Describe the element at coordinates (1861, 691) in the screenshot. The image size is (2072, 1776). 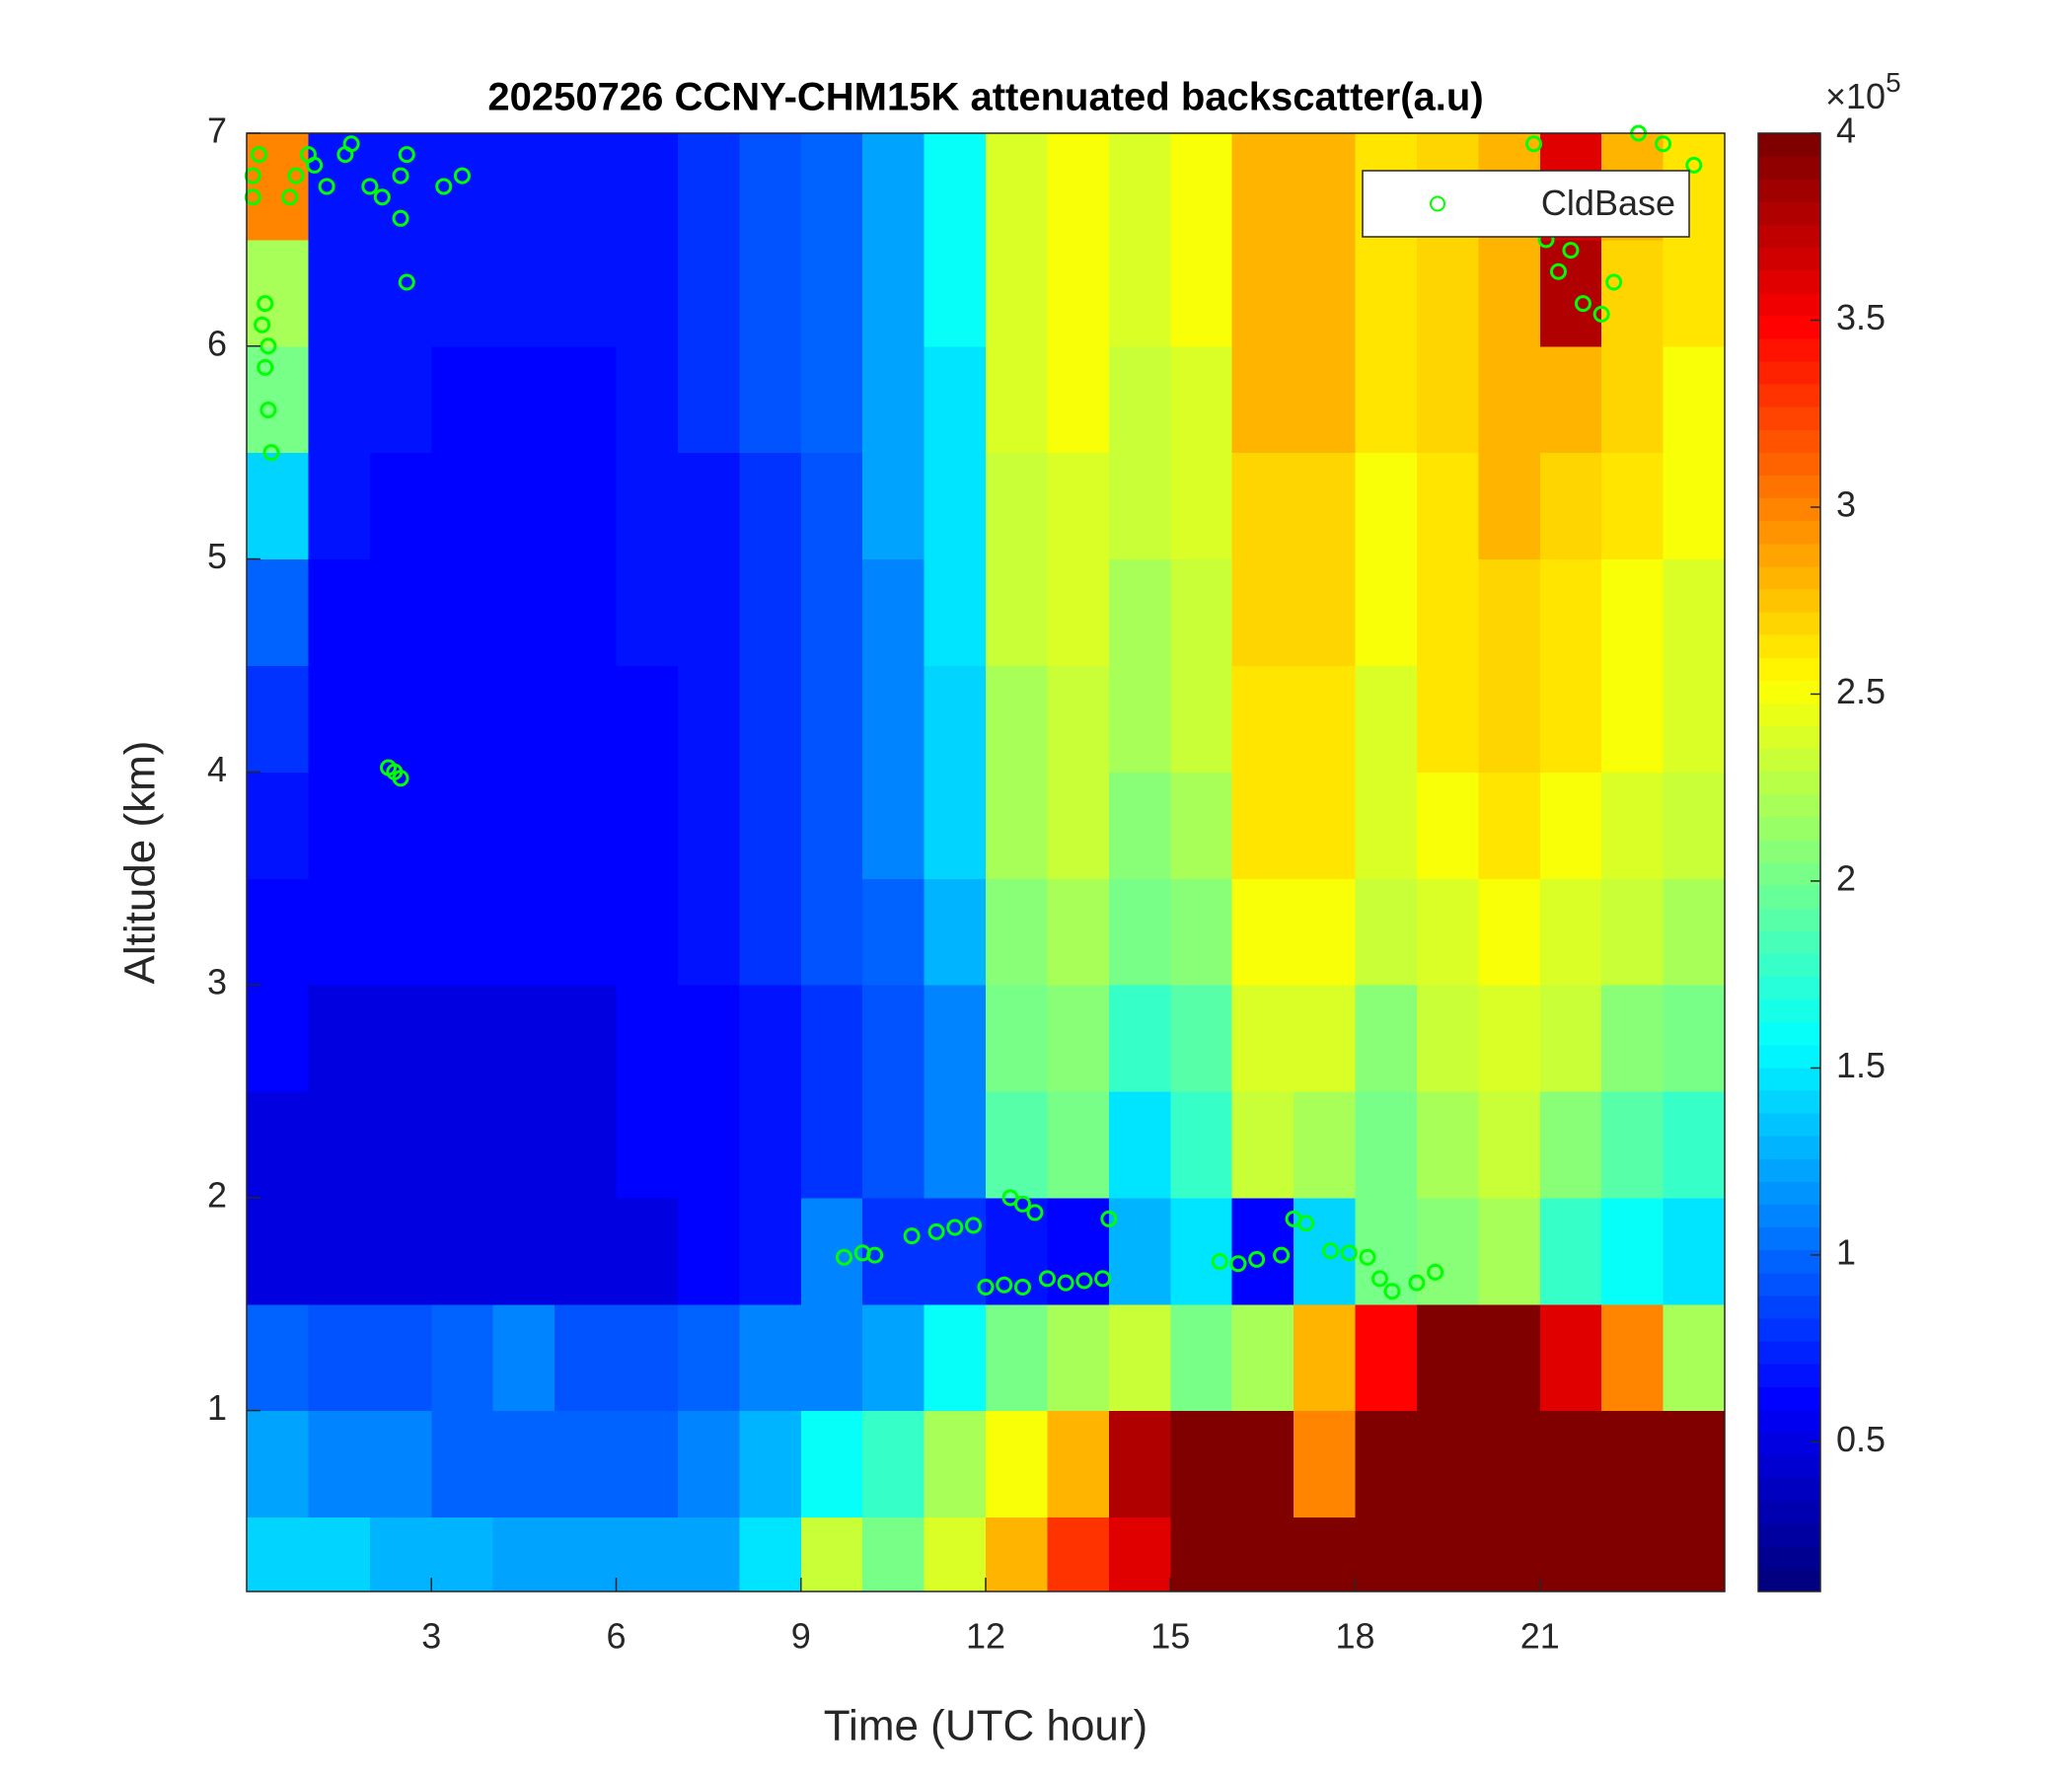
I see `colorbar-tick-label: 2.5` at that location.